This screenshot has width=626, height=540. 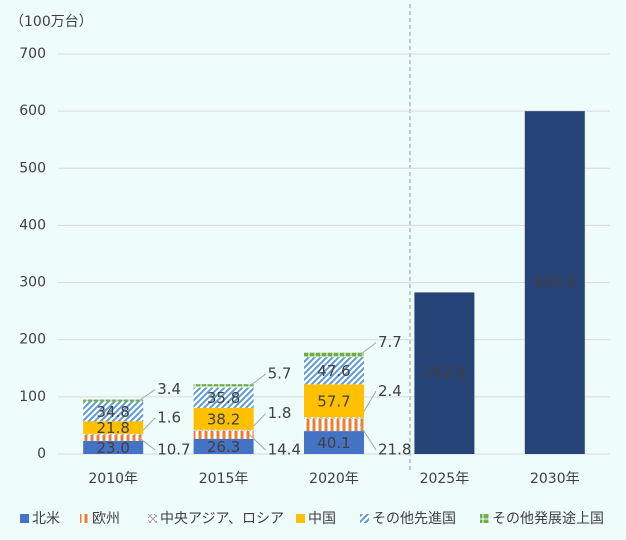 What do you see at coordinates (390, 342) in the screenshot?
I see `value-label: 7.7` at bounding box center [390, 342].